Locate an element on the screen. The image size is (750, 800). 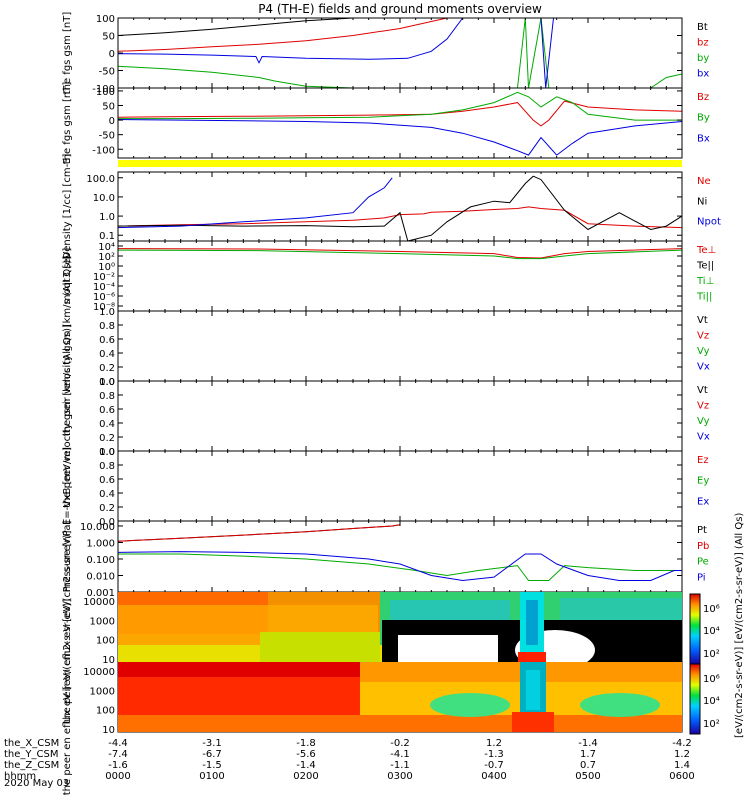
y-axis-label: Density [1/cc] [cm-3] is located at coordinates (67, 206).